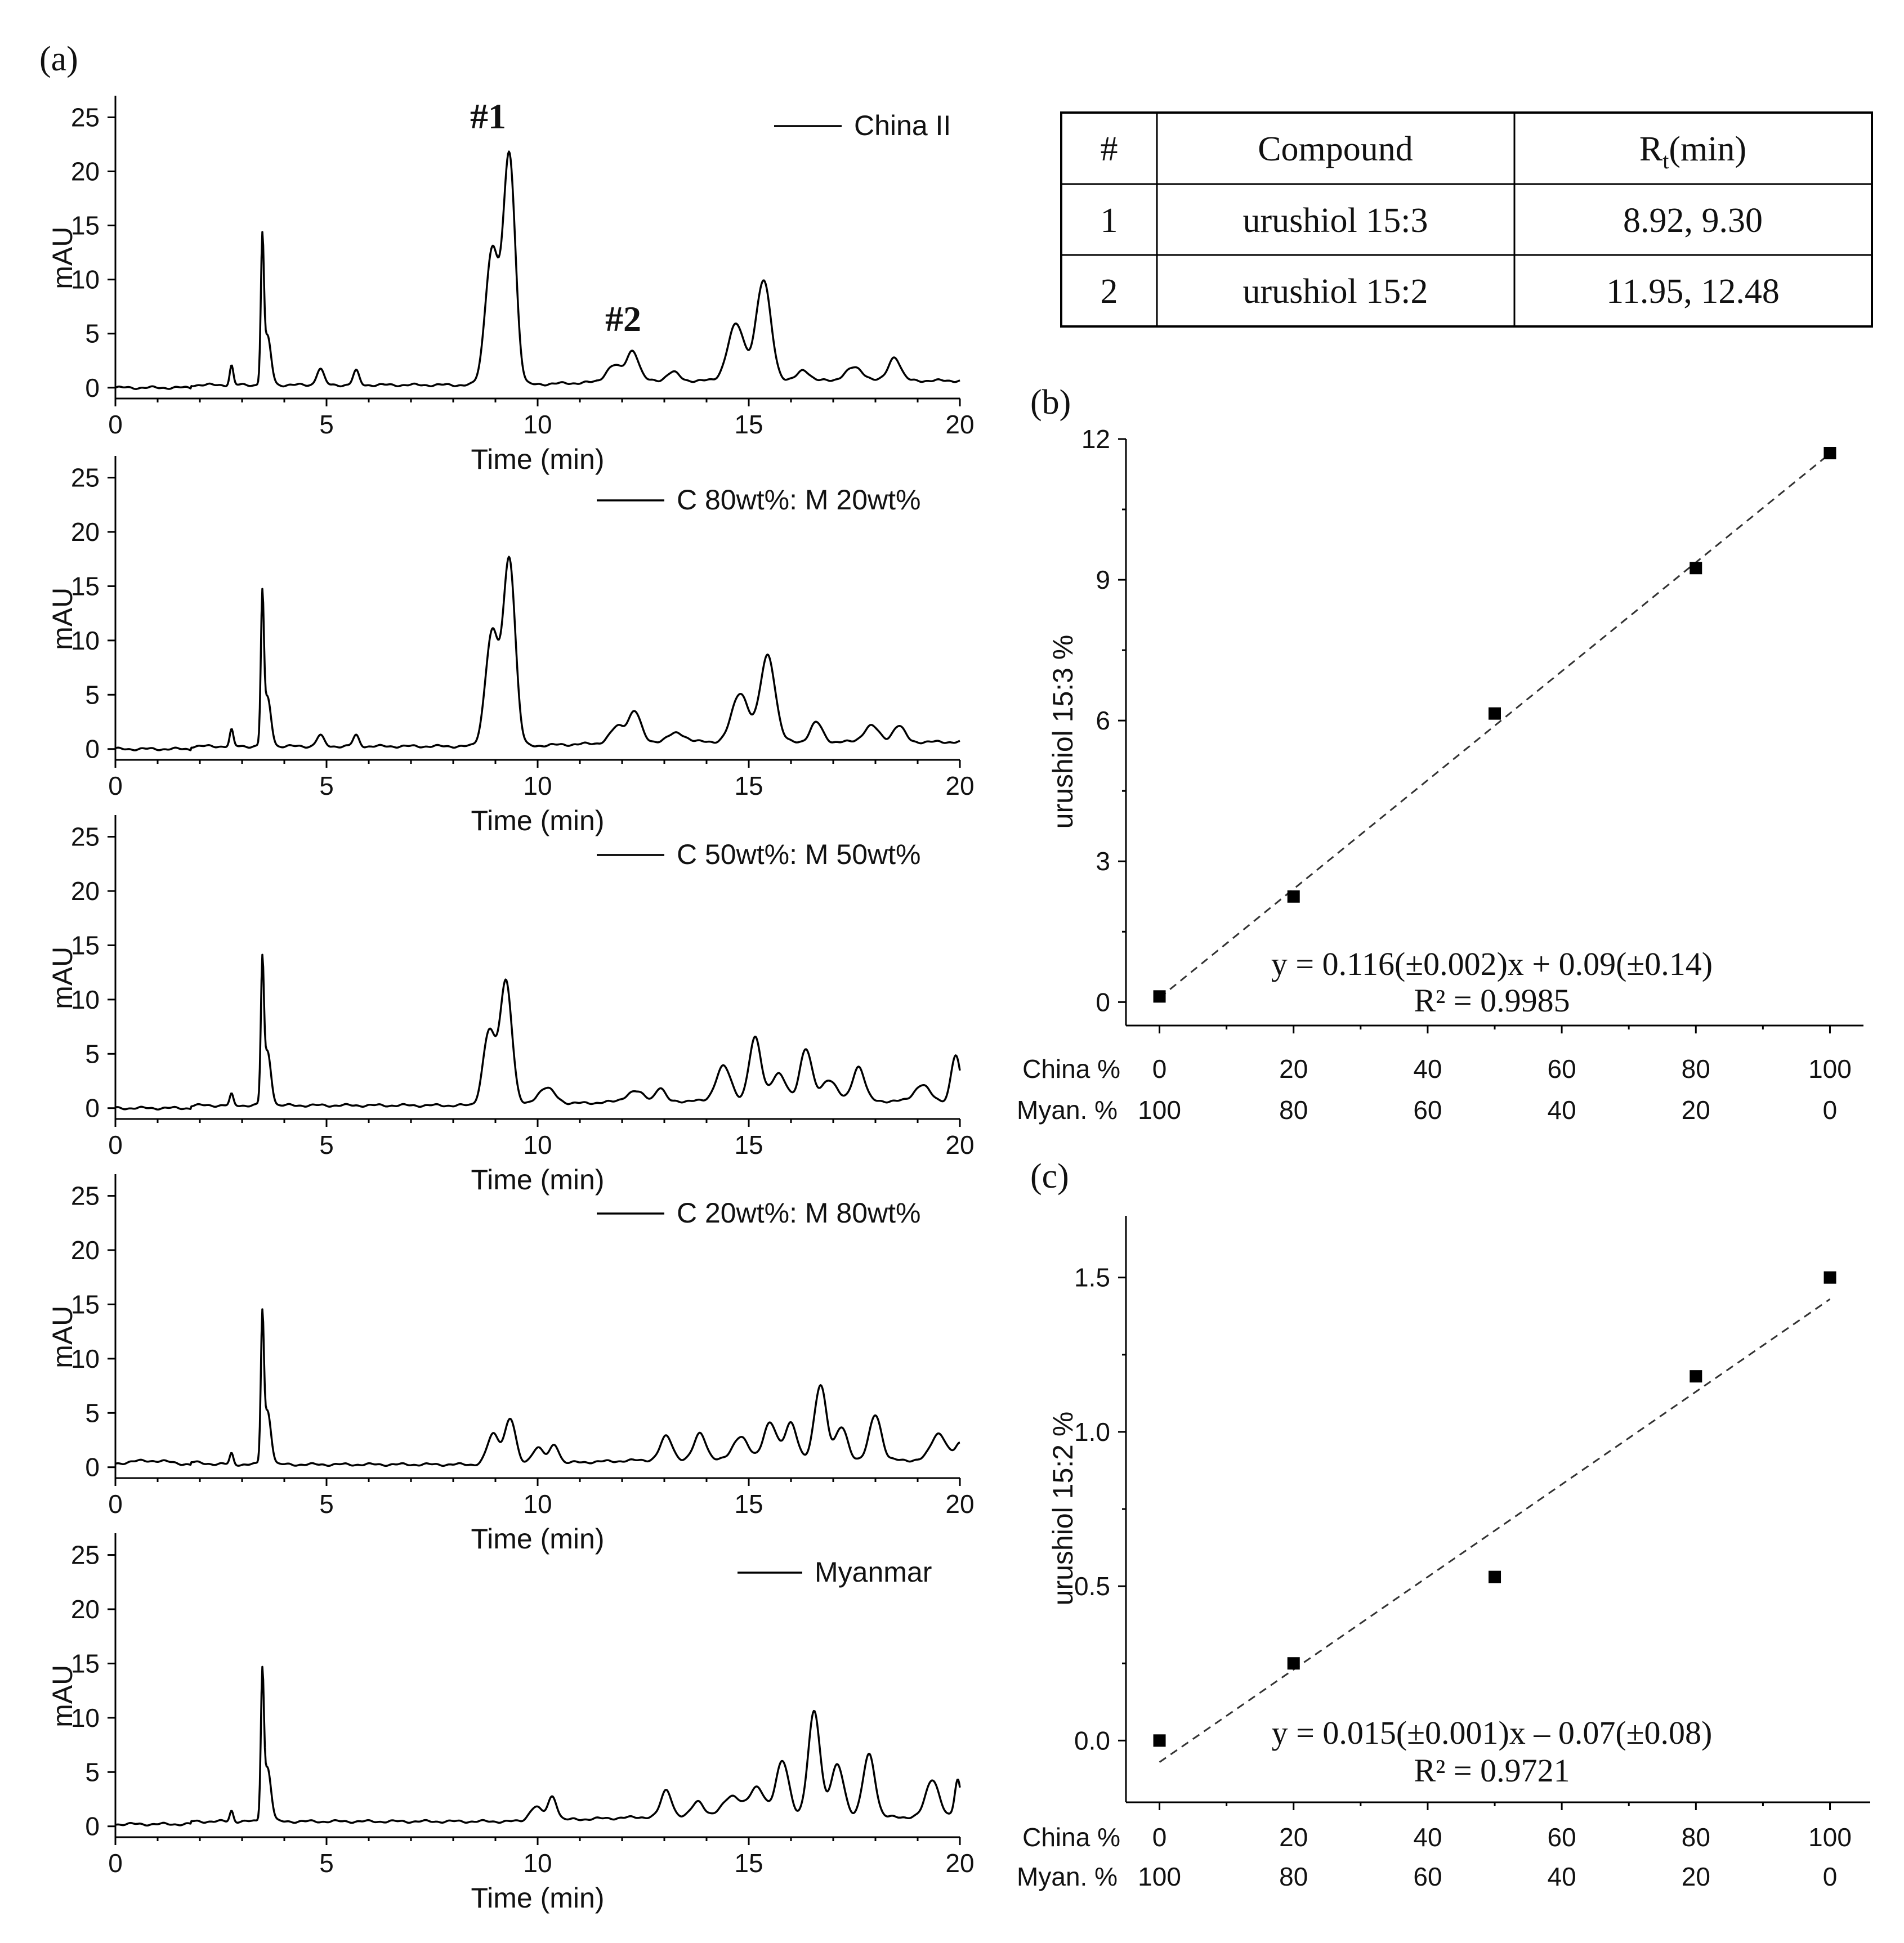 The image size is (1904, 1943). Describe the element at coordinates (1693, 221) in the screenshot. I see `table-cell: 8.92, 9.30` at that location.